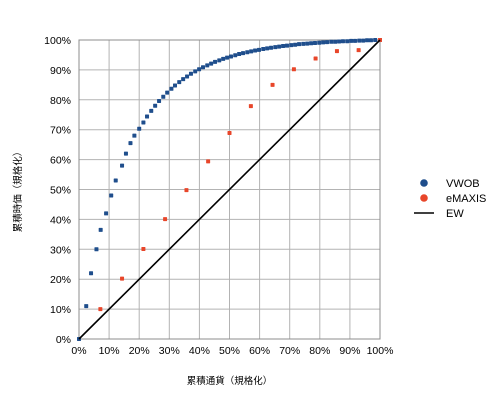 This screenshot has width=500, height=400. I want to click on x-tick-label: 30%, so click(169, 351).